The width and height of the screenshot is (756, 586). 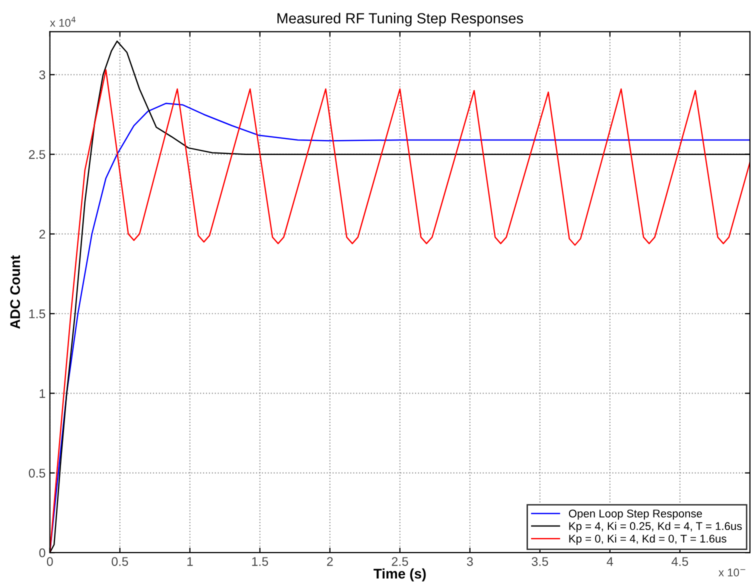 I want to click on x-axis-title: Time (s), so click(x=400, y=575).